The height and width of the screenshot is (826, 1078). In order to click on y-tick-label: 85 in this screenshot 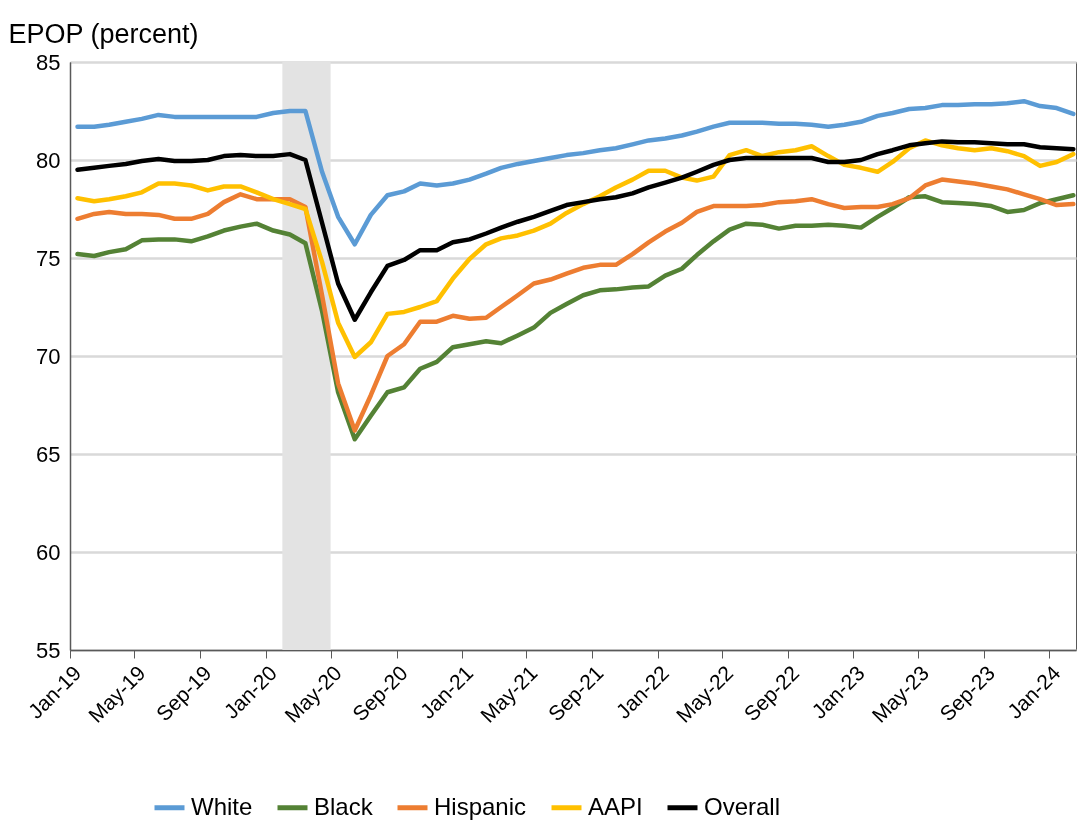, I will do `click(48, 62)`.